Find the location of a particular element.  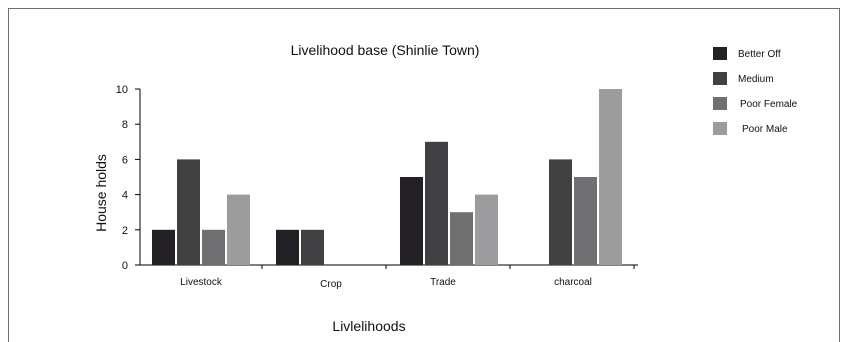

frame-right-edge is located at coordinates (839, 175).